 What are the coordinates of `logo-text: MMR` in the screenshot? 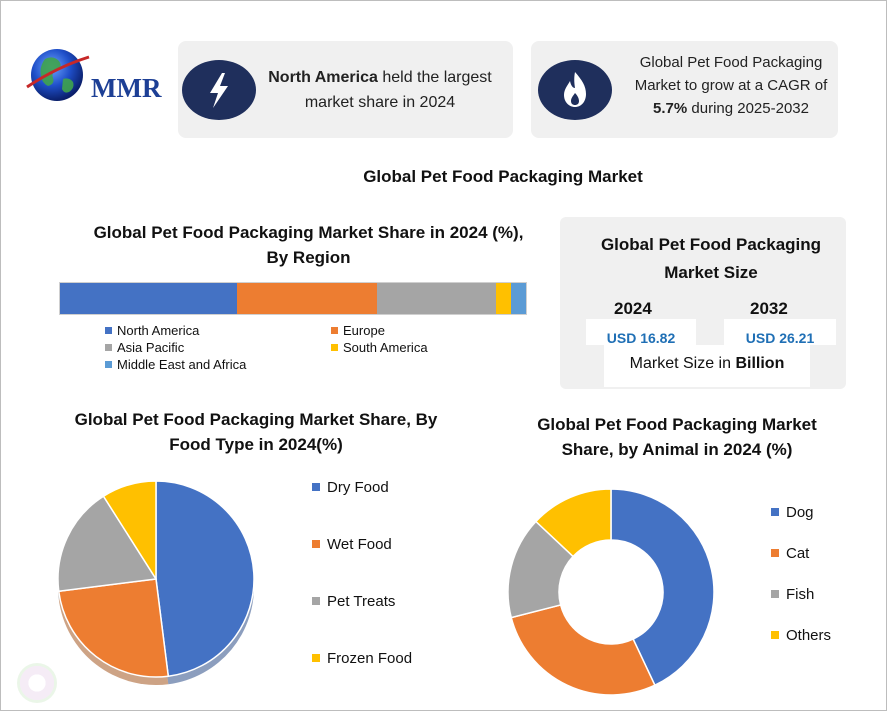 It's located at (126, 88).